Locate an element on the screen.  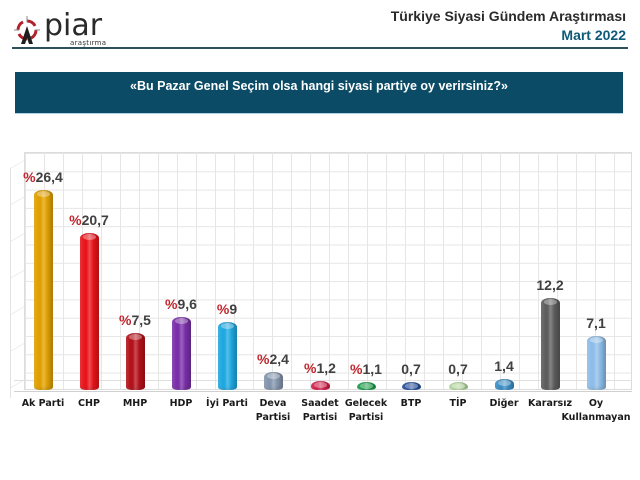
value-text: 26,4 is located at coordinates (49, 177).